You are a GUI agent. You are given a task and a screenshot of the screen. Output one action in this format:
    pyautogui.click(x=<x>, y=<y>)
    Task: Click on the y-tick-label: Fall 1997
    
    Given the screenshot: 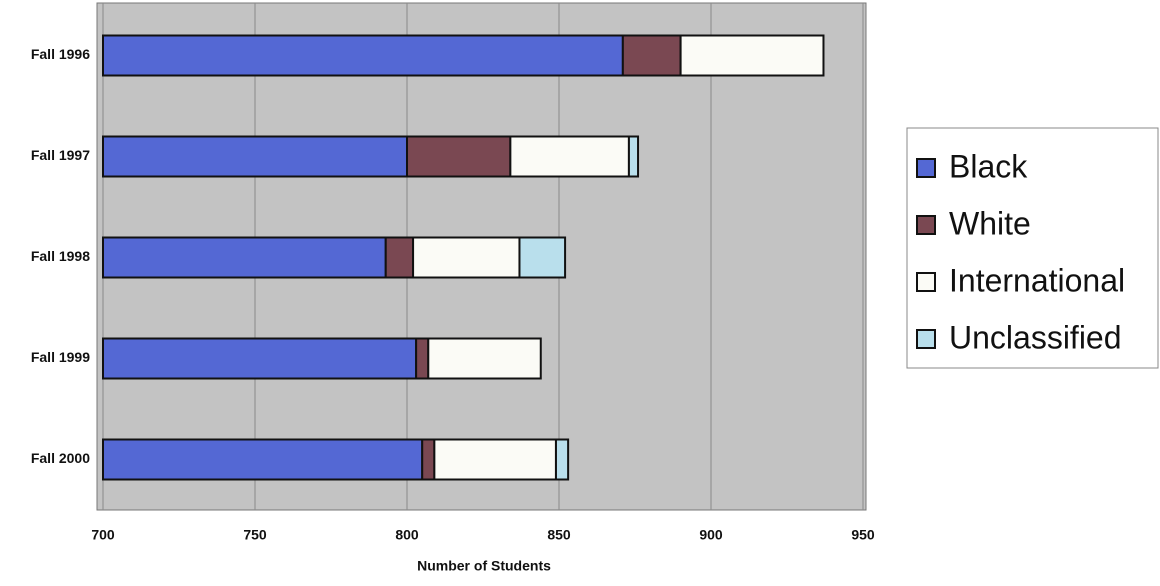 What is the action you would take?
    pyautogui.click(x=60, y=155)
    